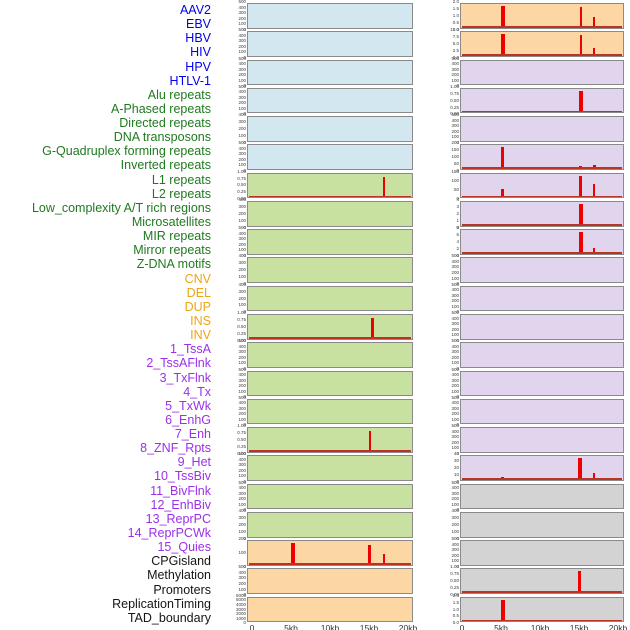 Image resolution: width=630 pixels, height=630 pixels. What do you see at coordinates (442, 43) in the screenshot?
I see `y-axis-ticks-right-2: 10.0 7.5 5.0 2.5 0.0` at bounding box center [442, 43].